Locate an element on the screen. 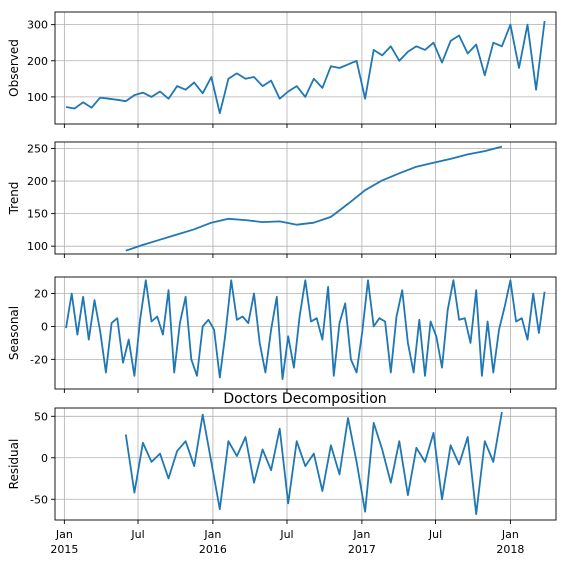 This screenshot has height=564, width=564. y-tick-label: 50 is located at coordinates (41, 416).